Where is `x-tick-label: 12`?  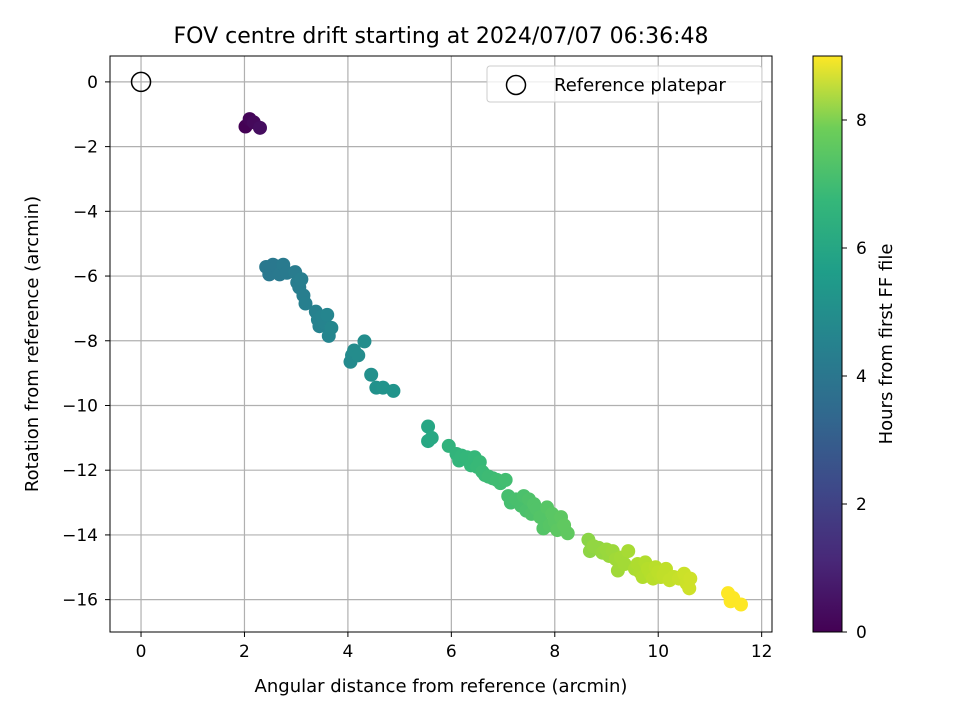
x-tick-label: 12 is located at coordinates (762, 652).